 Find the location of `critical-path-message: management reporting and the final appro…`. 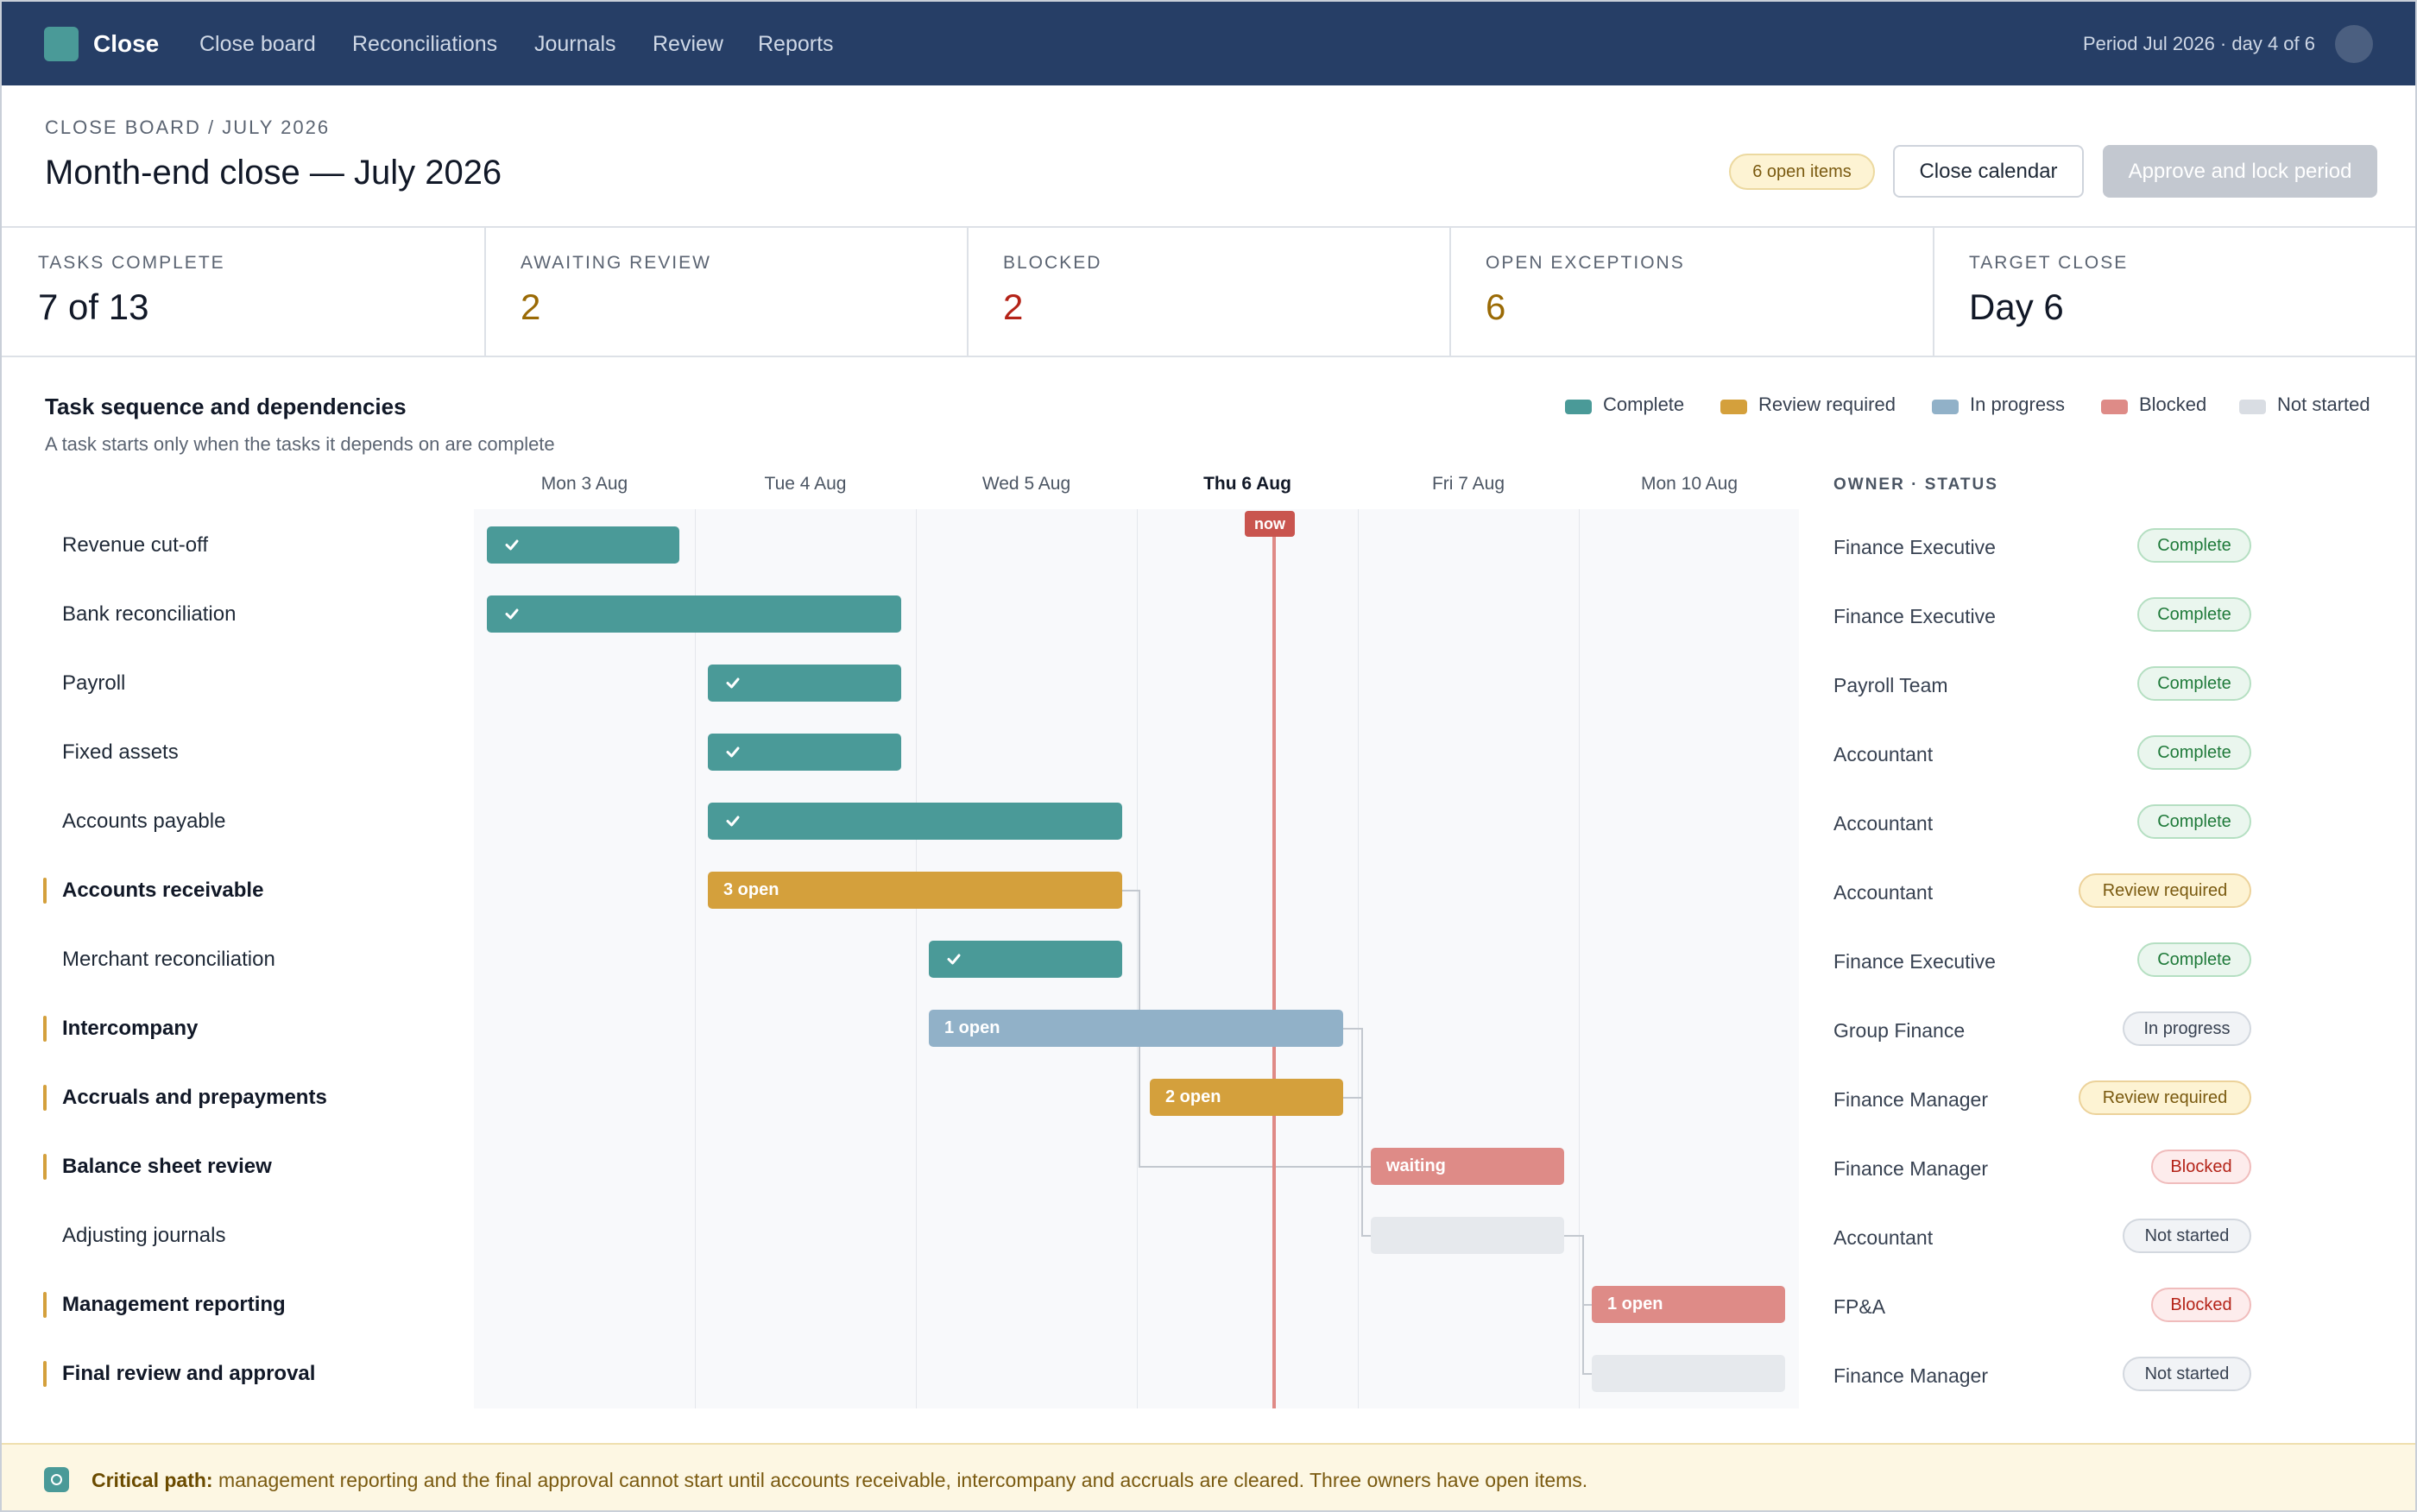

critical-path-message: management reporting and the final appro… is located at coordinates (900, 1480).